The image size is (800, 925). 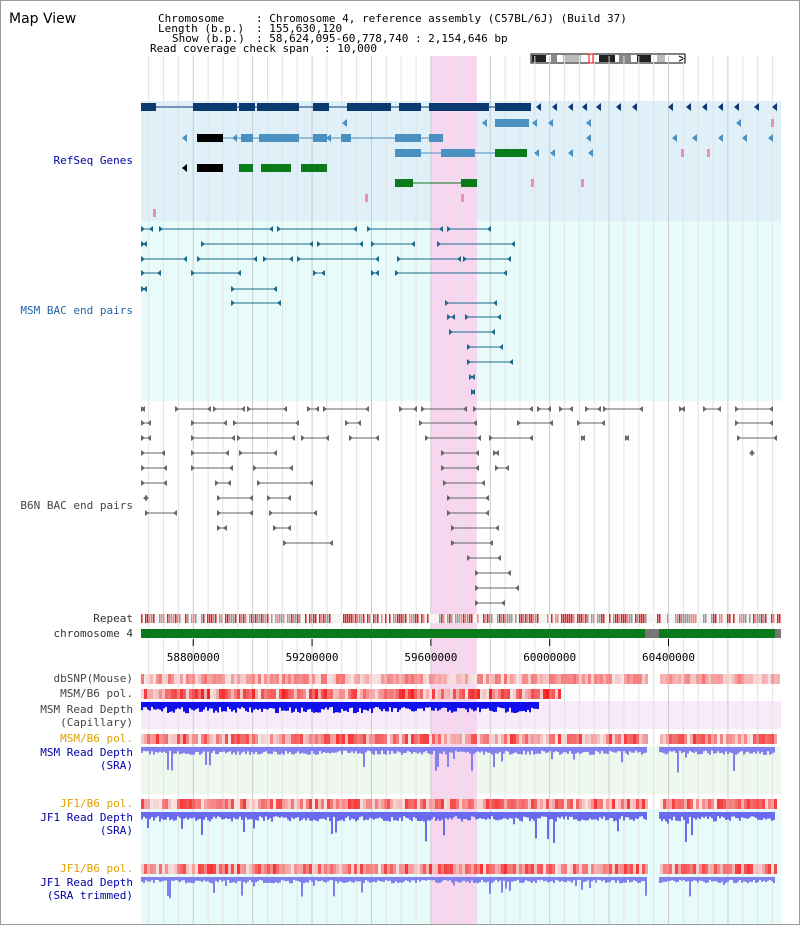 I want to click on track-label-msm-depth-sra-2: (SRA), so click(x=116, y=765).